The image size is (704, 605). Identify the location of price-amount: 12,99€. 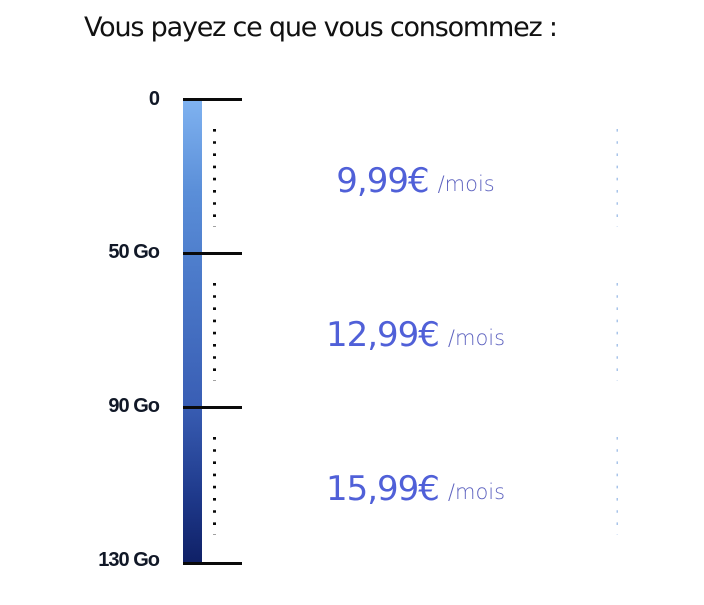
(382, 335).